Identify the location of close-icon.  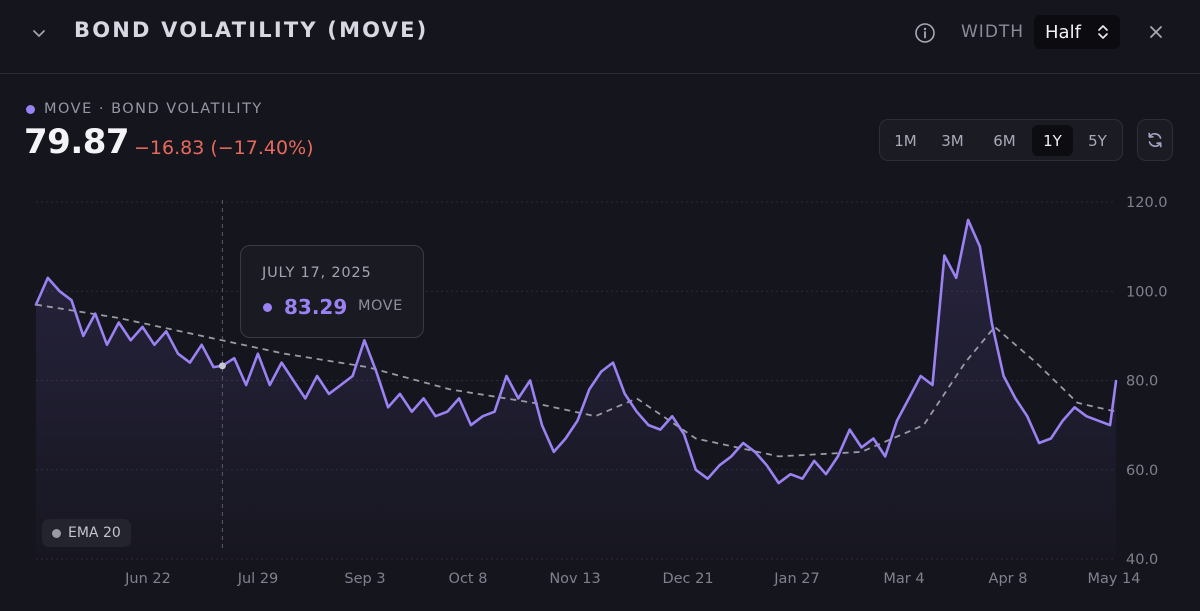
(1156, 32).